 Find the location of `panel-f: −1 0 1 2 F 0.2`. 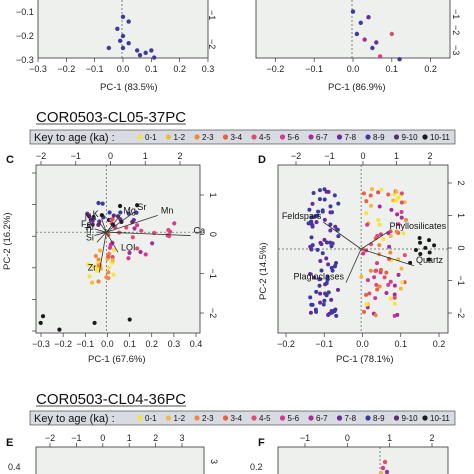

panel-f: −1 0 1 2 F 0.2 is located at coordinates (349, 453).